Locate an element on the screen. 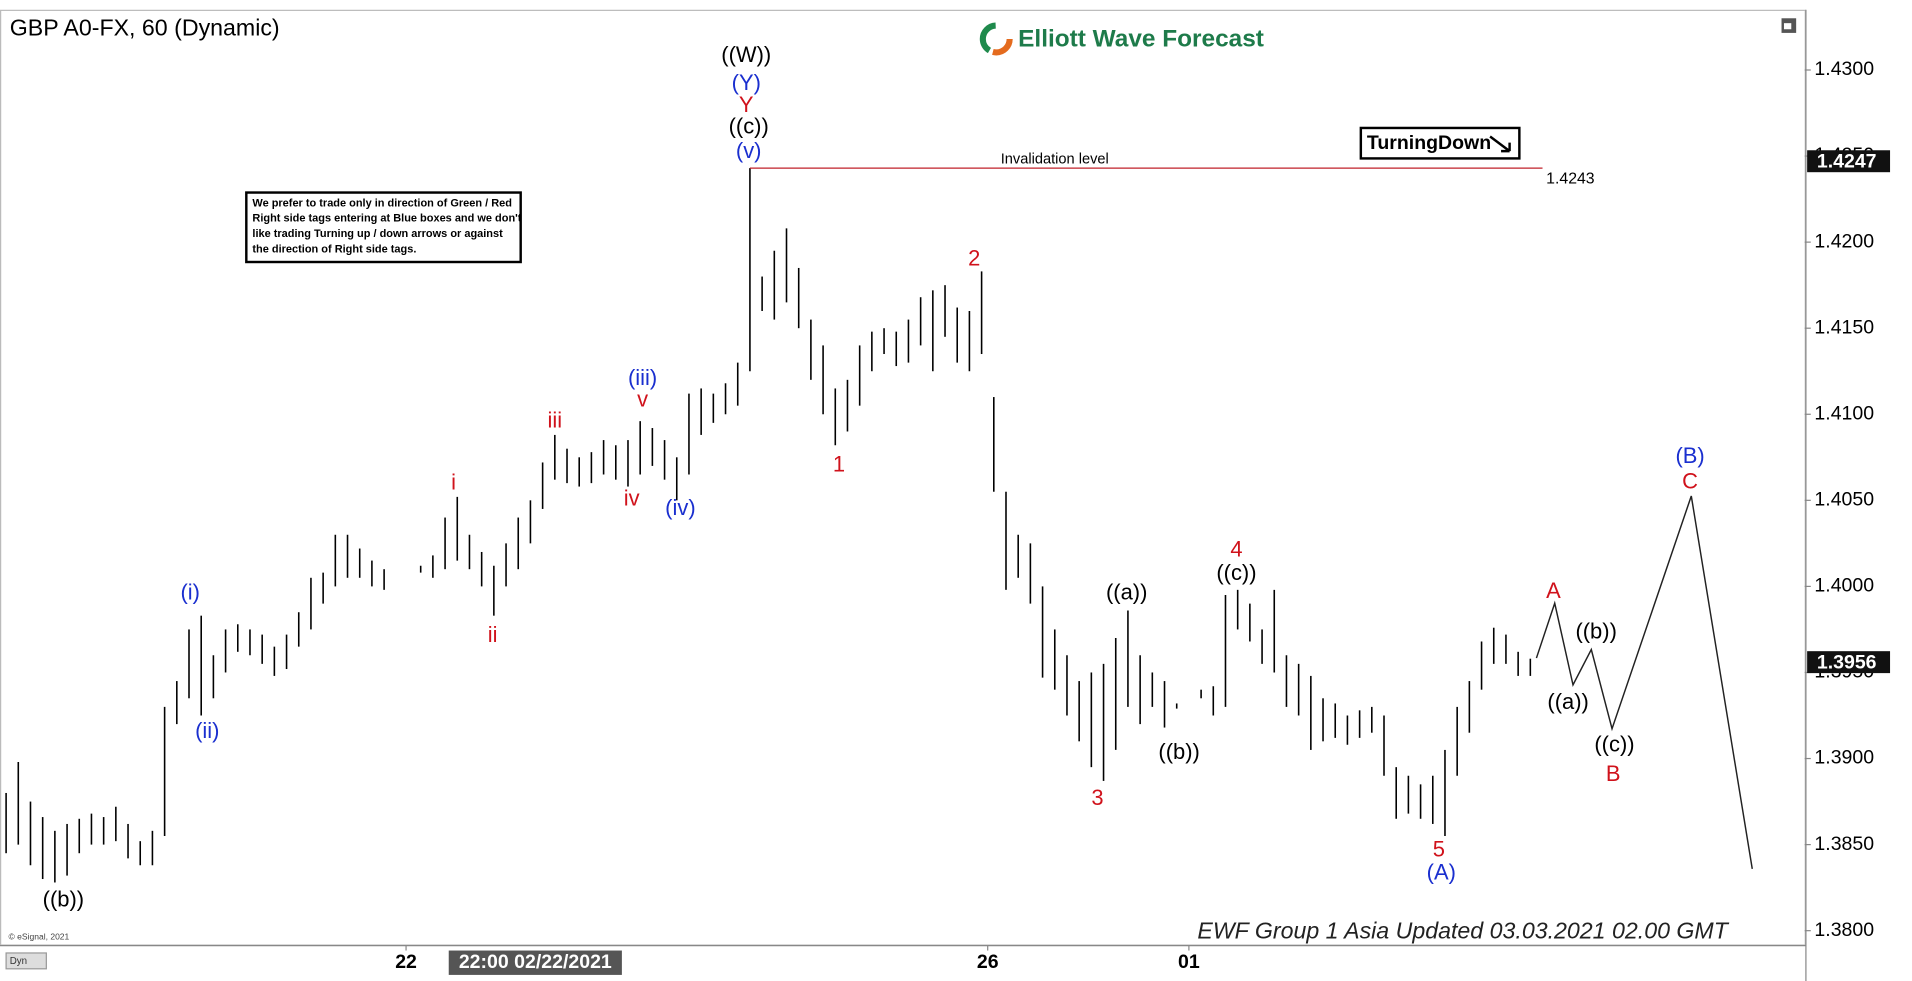 The height and width of the screenshot is (981, 1912). projection-path is located at coordinates (1644, 682).